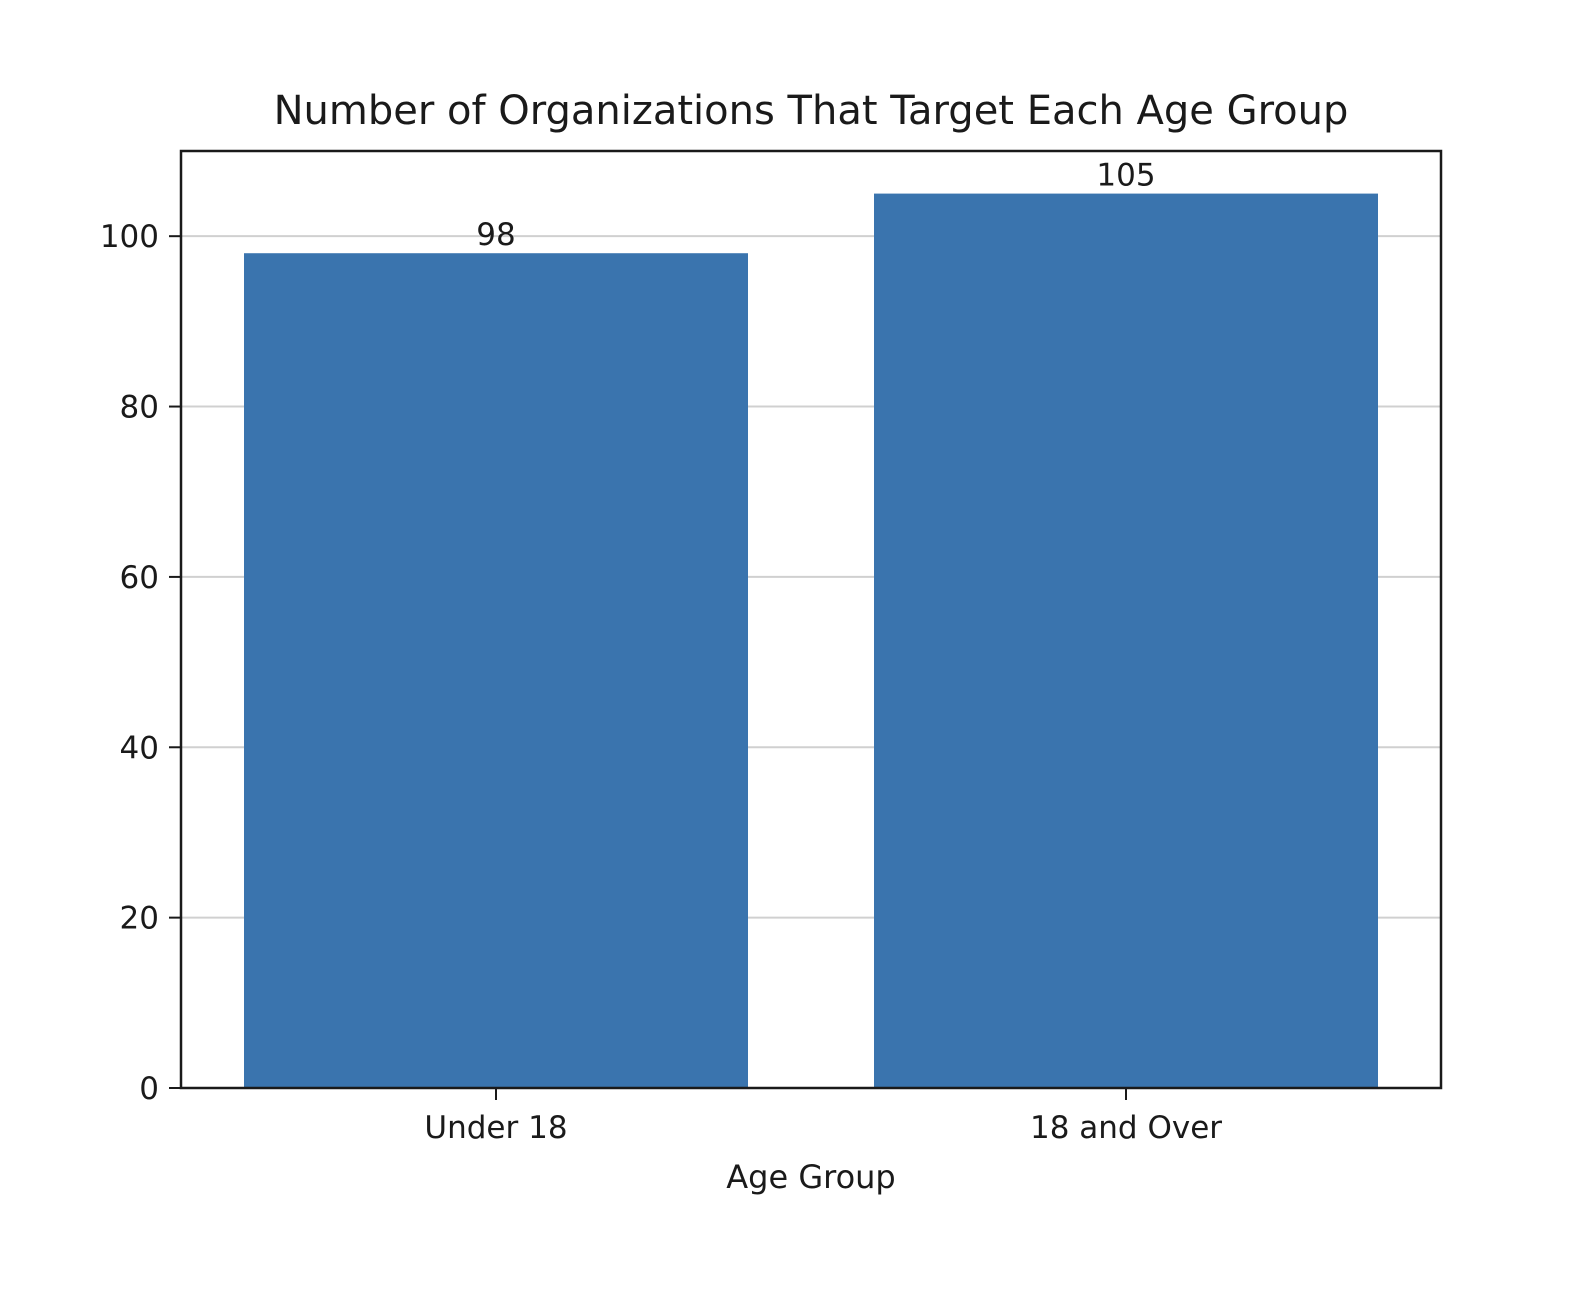  I want to click on y-tick-label: 60, so click(139, 578).